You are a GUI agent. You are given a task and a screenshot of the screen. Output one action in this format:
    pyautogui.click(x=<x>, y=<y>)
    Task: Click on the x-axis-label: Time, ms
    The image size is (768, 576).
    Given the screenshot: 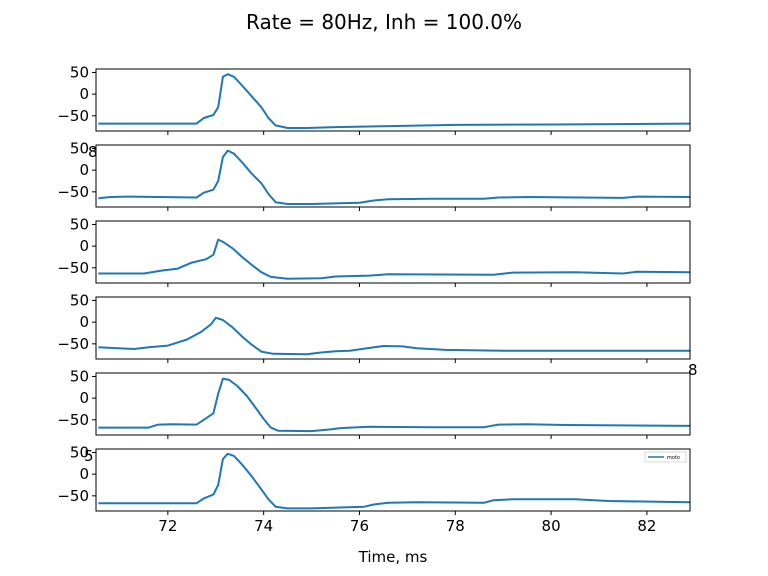 What is the action you would take?
    pyautogui.click(x=393, y=557)
    